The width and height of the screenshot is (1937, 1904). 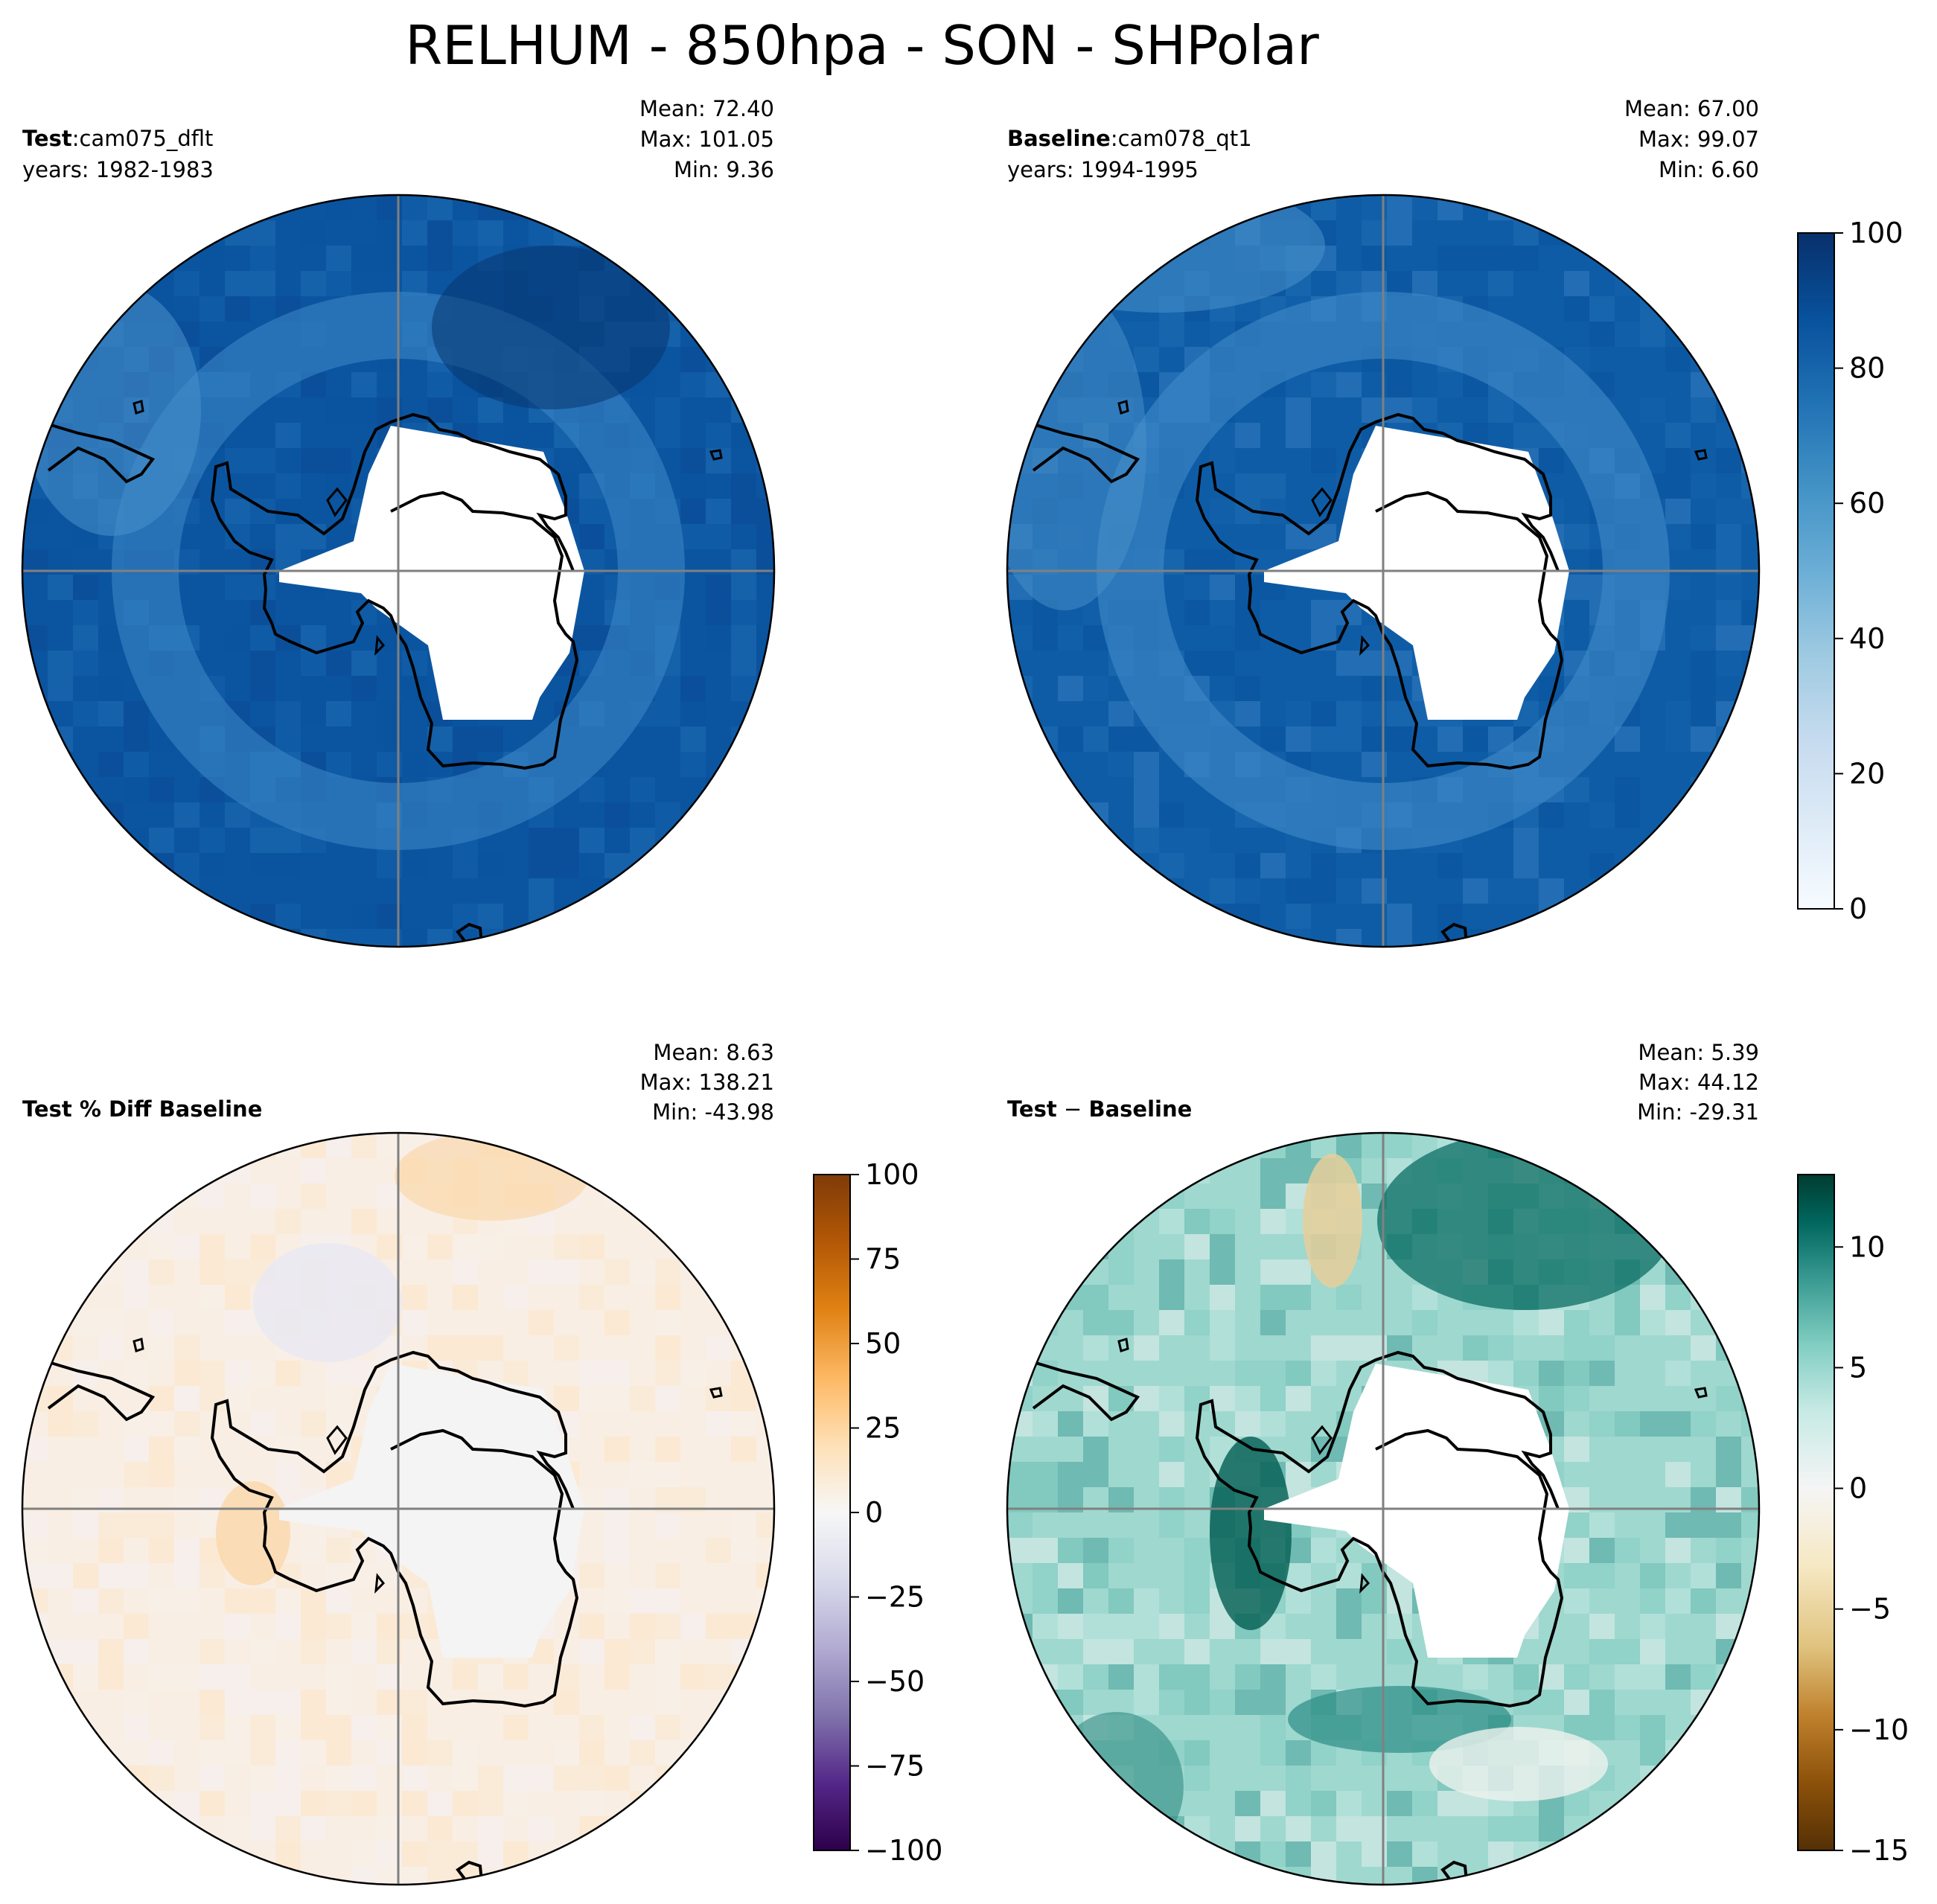 I want to click on cbar-puor-tick-label: −25, so click(x=895, y=1597).